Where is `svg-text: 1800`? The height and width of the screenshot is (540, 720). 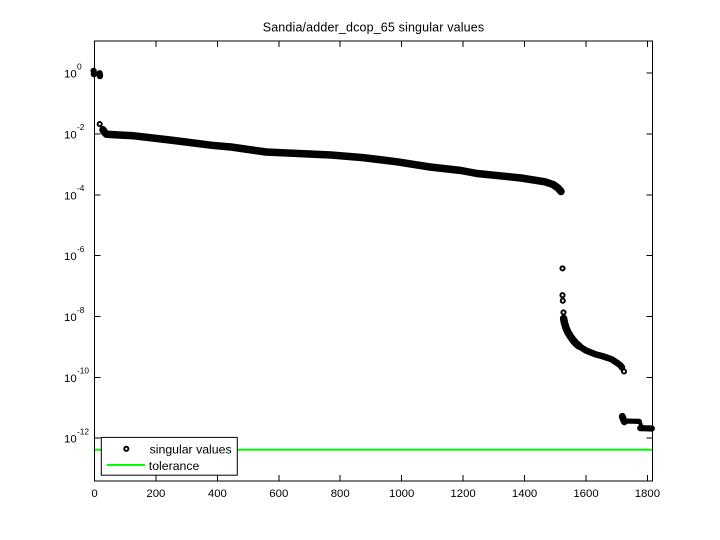
svg-text: 1800 is located at coordinates (647, 494).